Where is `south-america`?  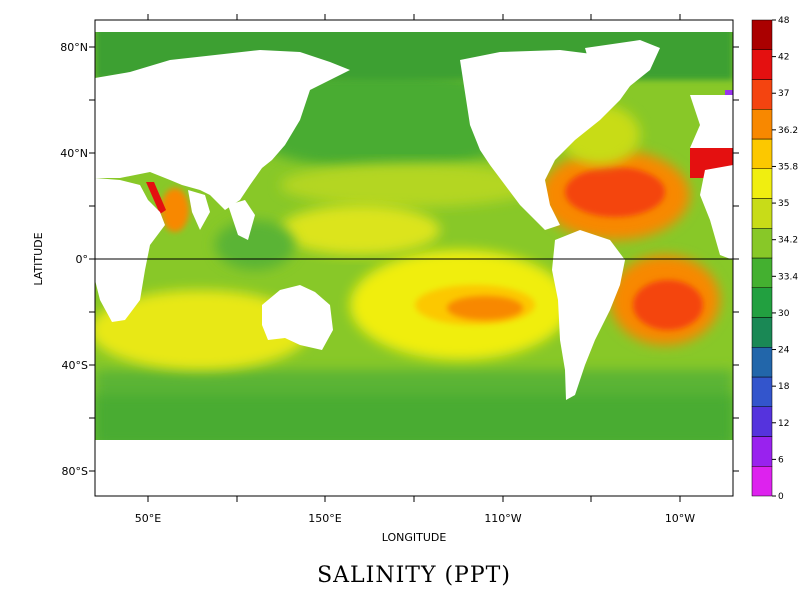
south-america is located at coordinates (588, 315).